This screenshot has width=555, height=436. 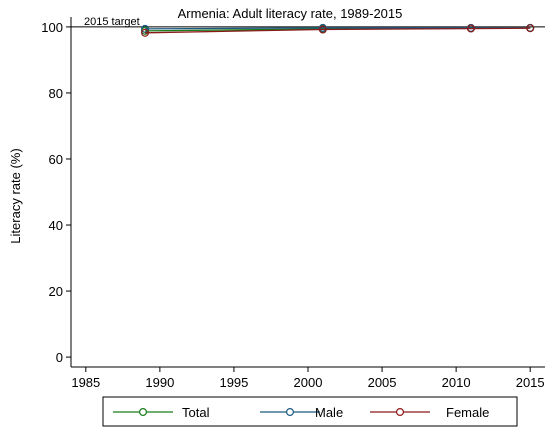 I want to click on x-tick-label: 1990, so click(x=159, y=382).